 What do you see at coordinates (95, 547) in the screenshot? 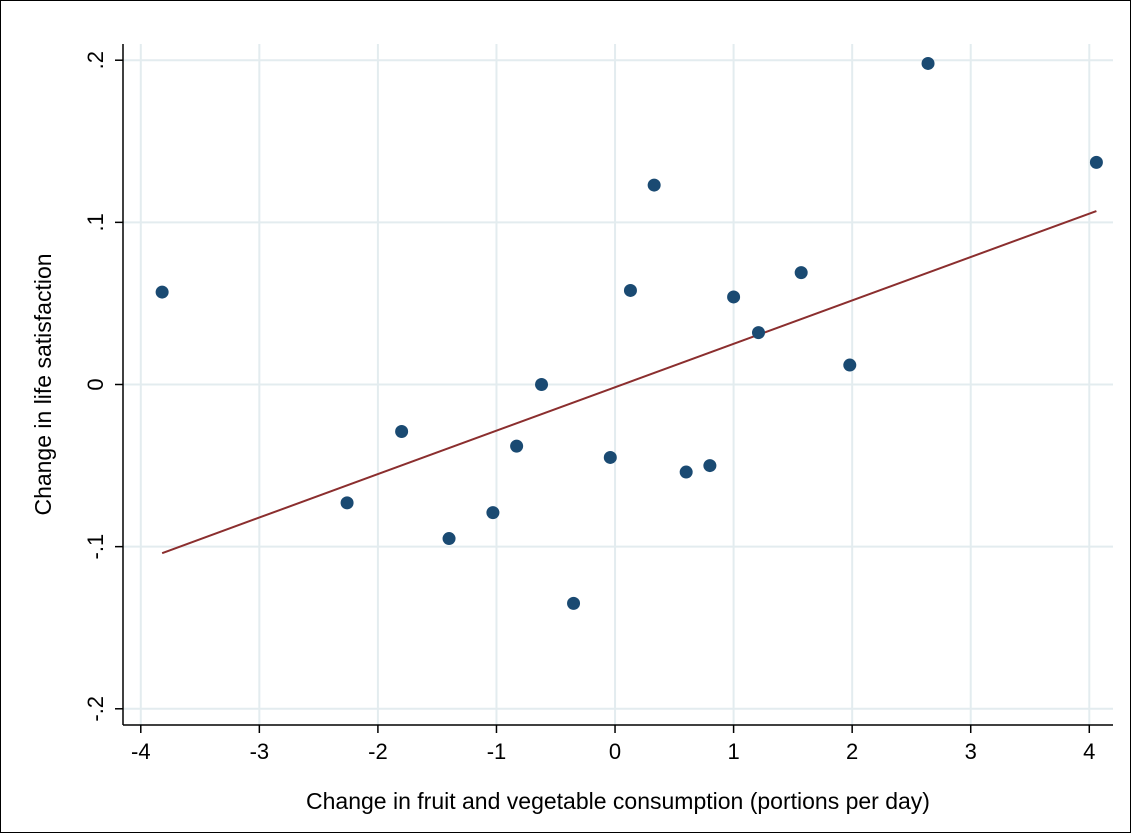
I see `y-tick-label: -.1` at bounding box center [95, 547].